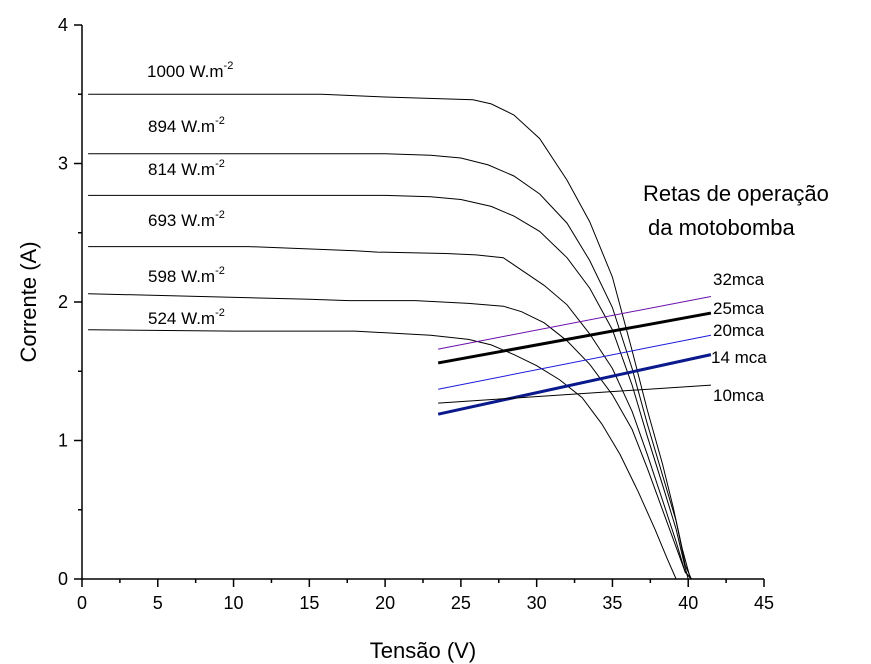 The height and width of the screenshot is (664, 871). Describe the element at coordinates (739, 330) in the screenshot. I see `operation-line-label: 20mca` at that location.